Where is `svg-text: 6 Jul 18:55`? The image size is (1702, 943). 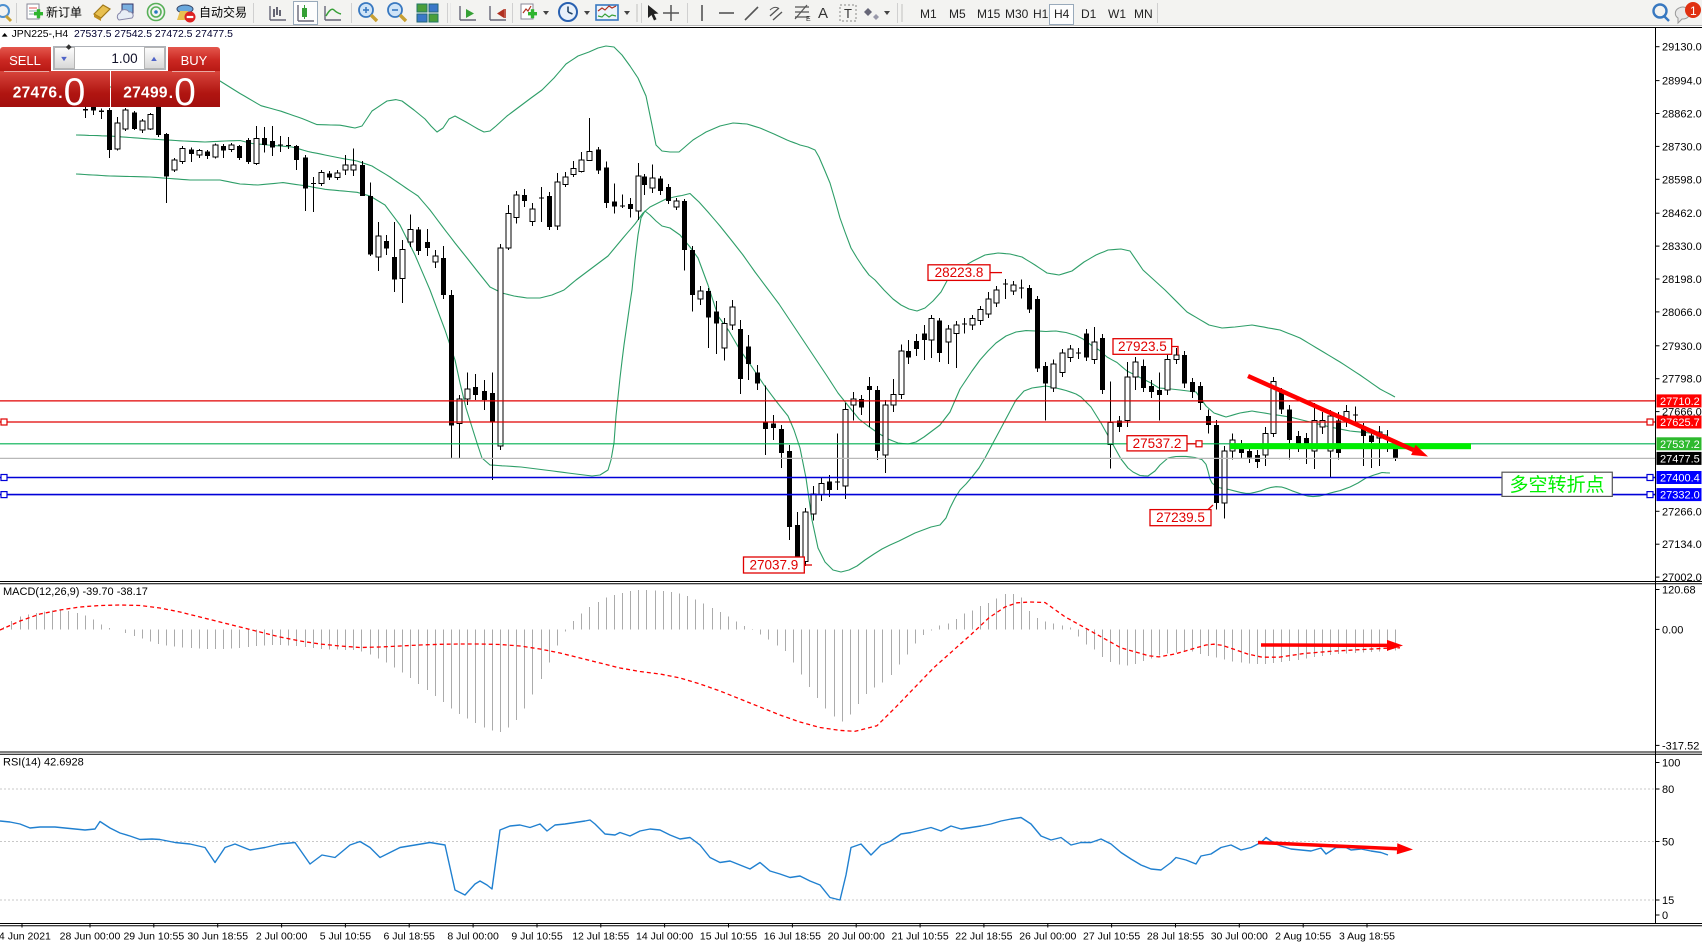
svg-text: 6 Jul 18:55 is located at coordinates (410, 937).